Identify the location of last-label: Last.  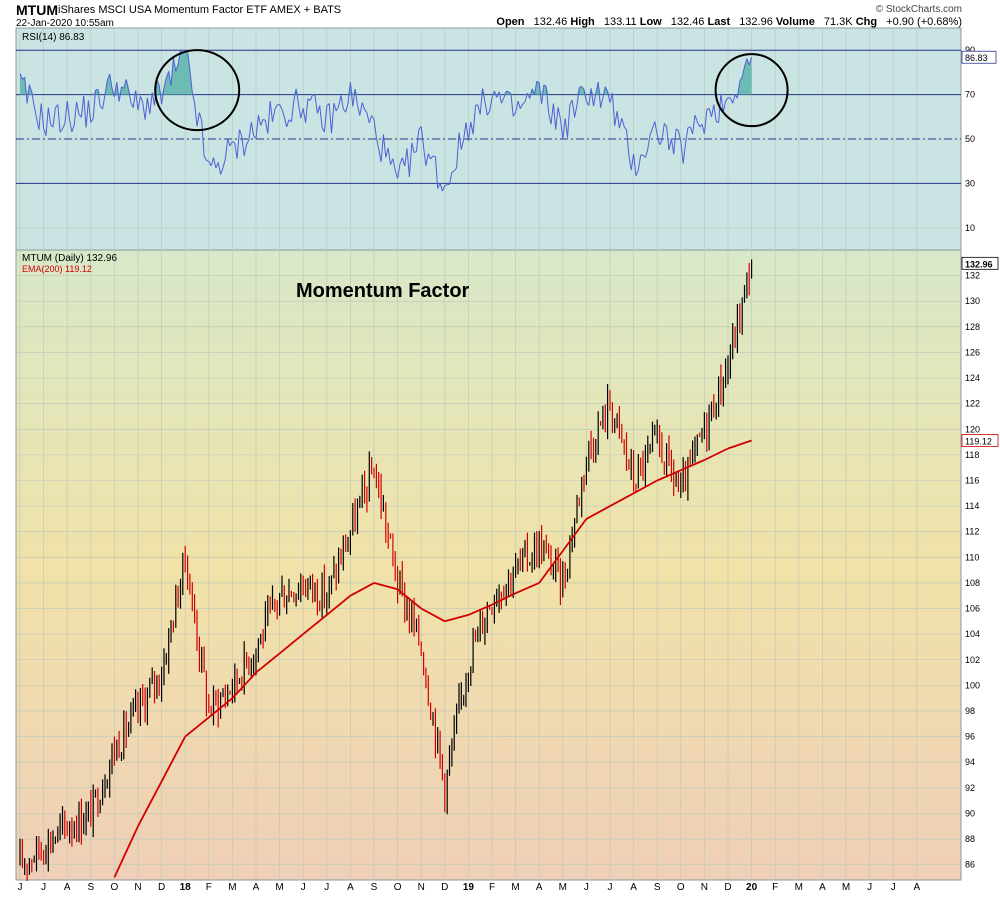
(719, 22).